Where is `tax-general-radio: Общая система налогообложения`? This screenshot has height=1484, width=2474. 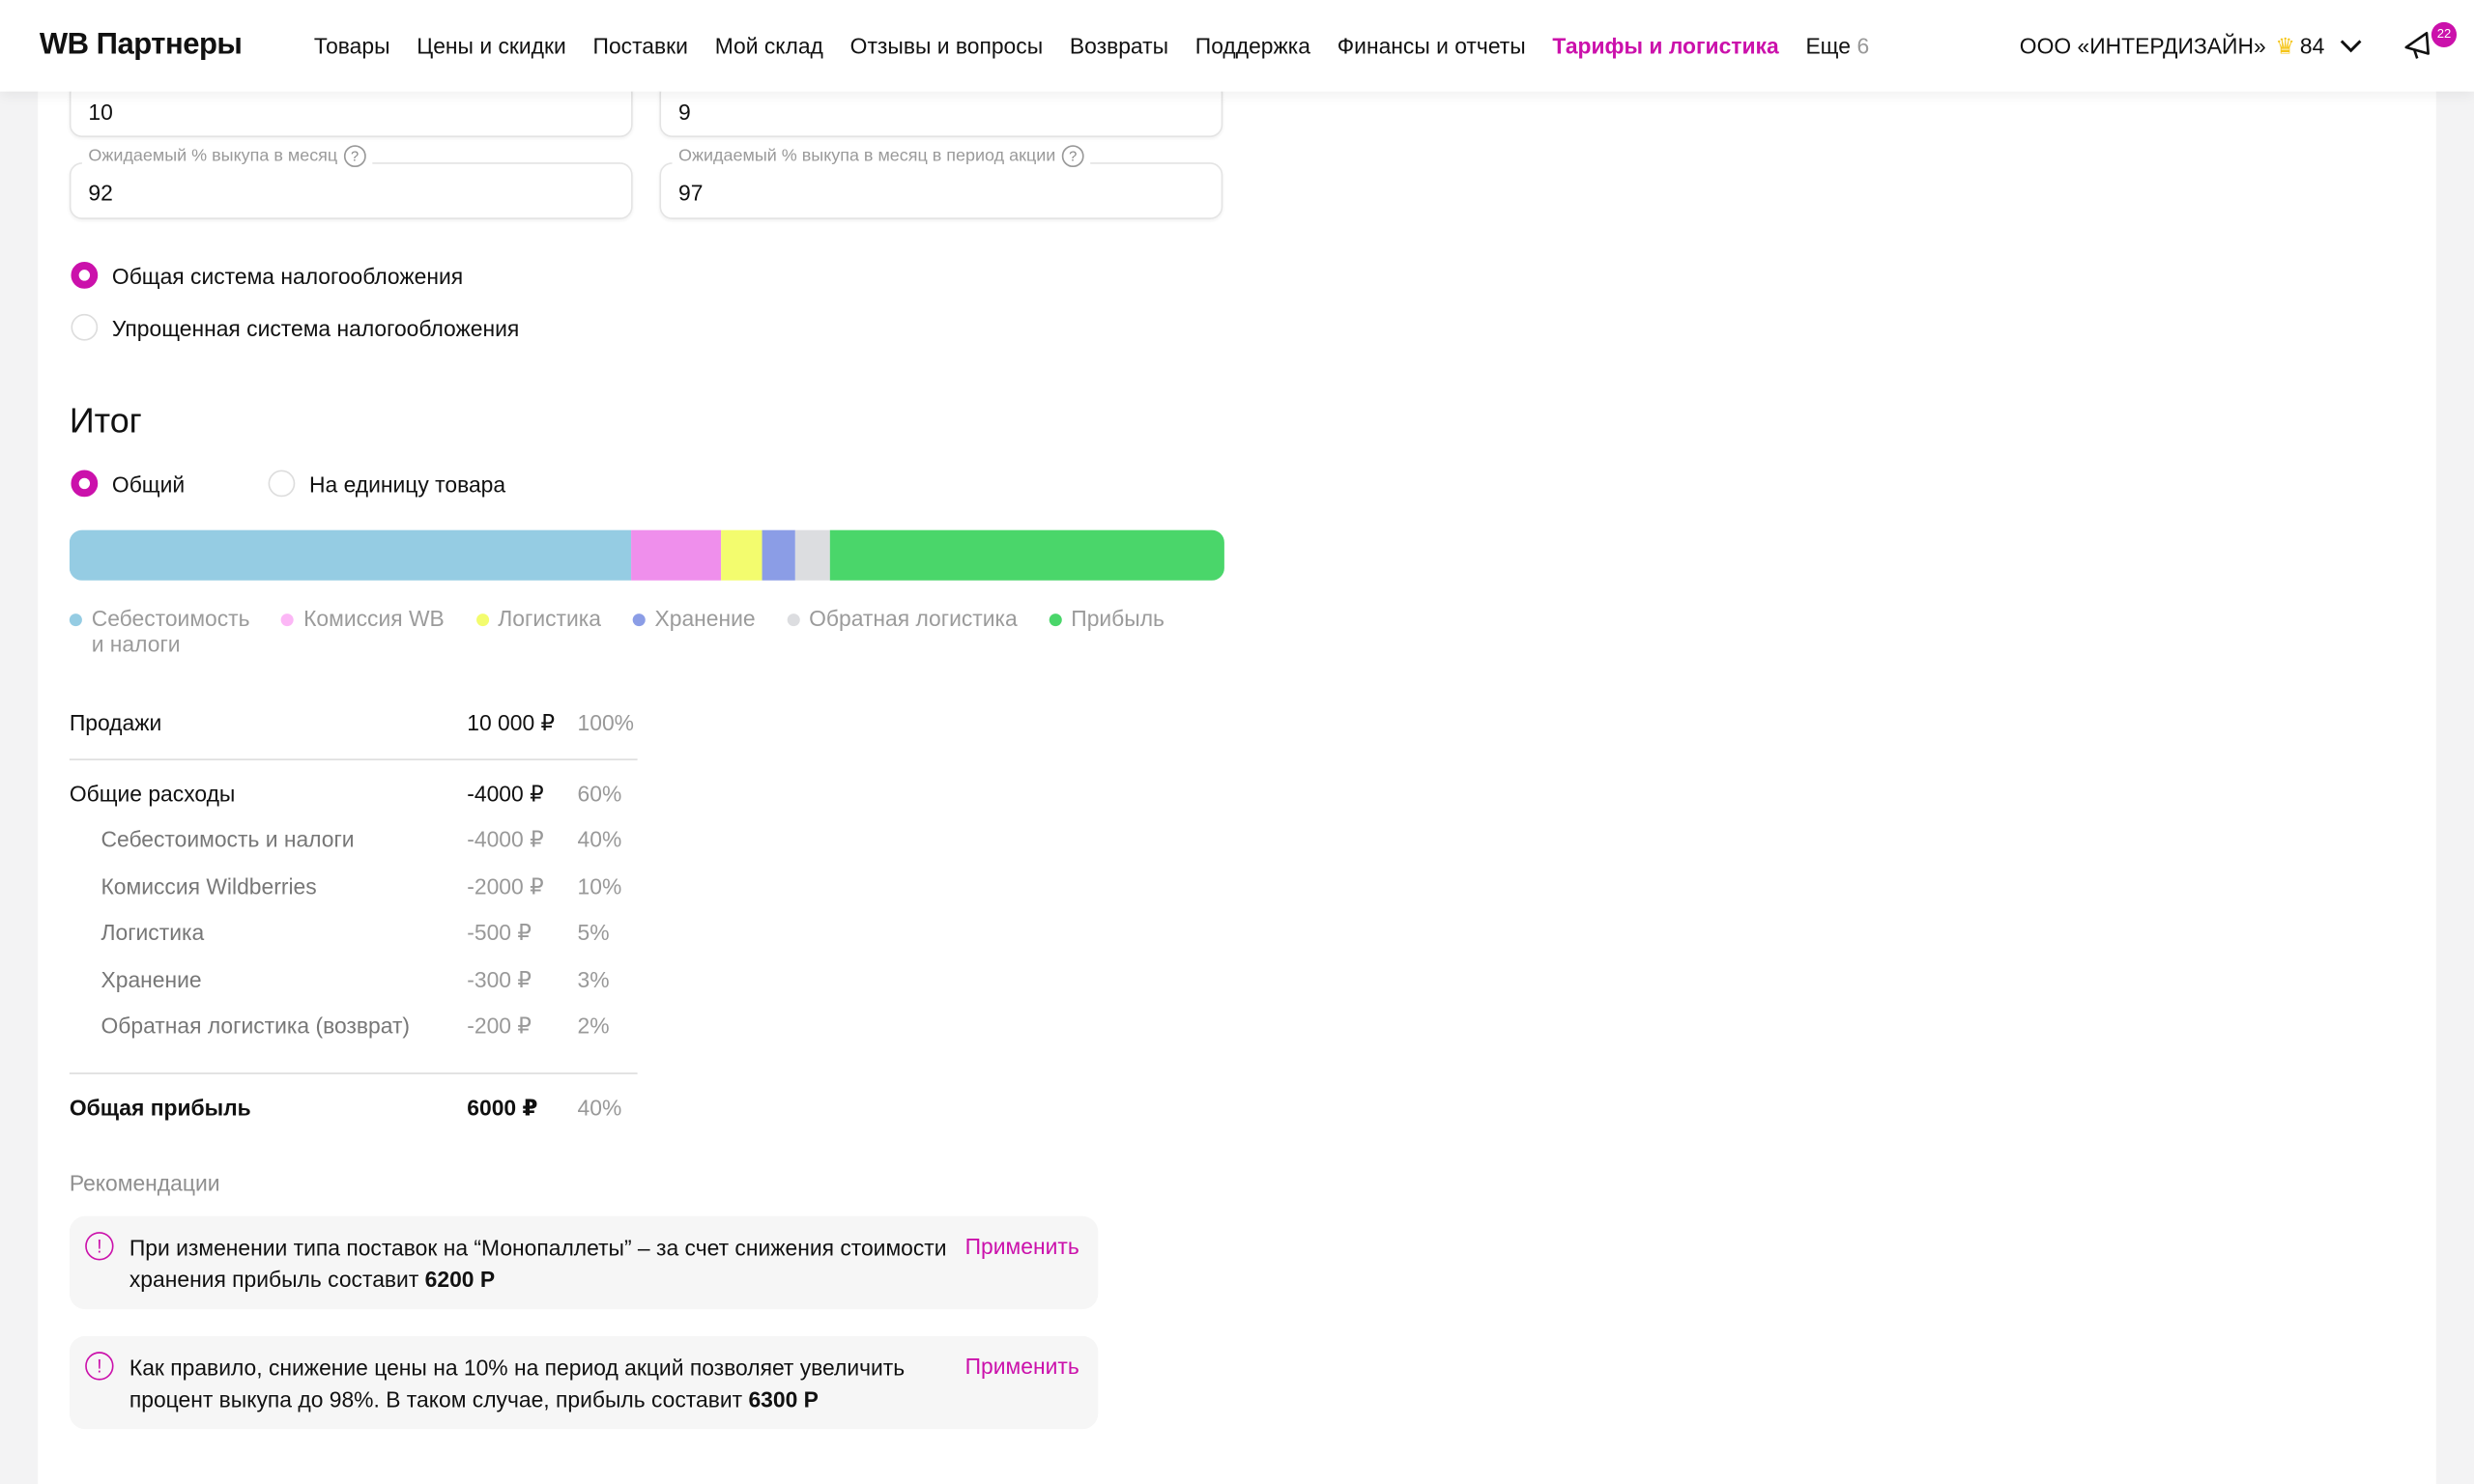
tax-general-radio: Общая система налогообложения is located at coordinates (267, 275).